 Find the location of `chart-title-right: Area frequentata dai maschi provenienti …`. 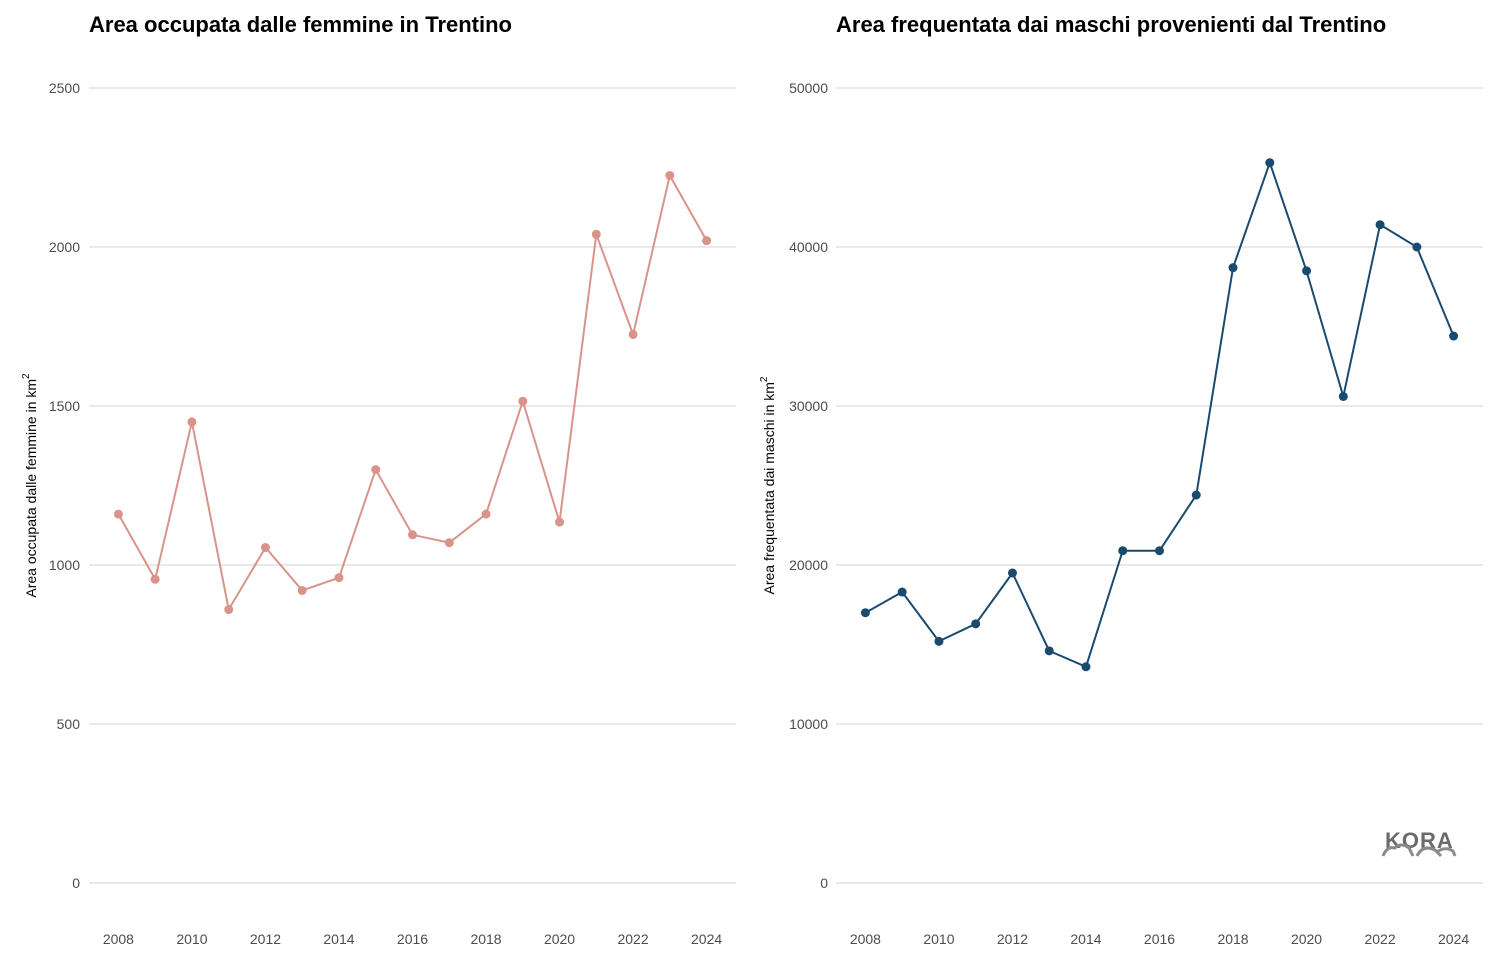

chart-title-right: Area frequentata dai maschi provenienti … is located at coordinates (1111, 24).